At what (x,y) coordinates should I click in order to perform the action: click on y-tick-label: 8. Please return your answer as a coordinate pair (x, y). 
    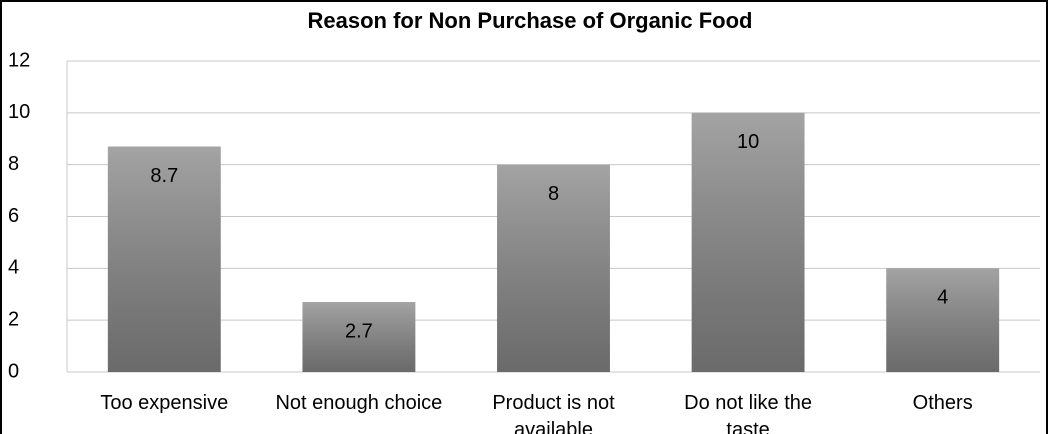
    Looking at the image, I should click on (13, 164).